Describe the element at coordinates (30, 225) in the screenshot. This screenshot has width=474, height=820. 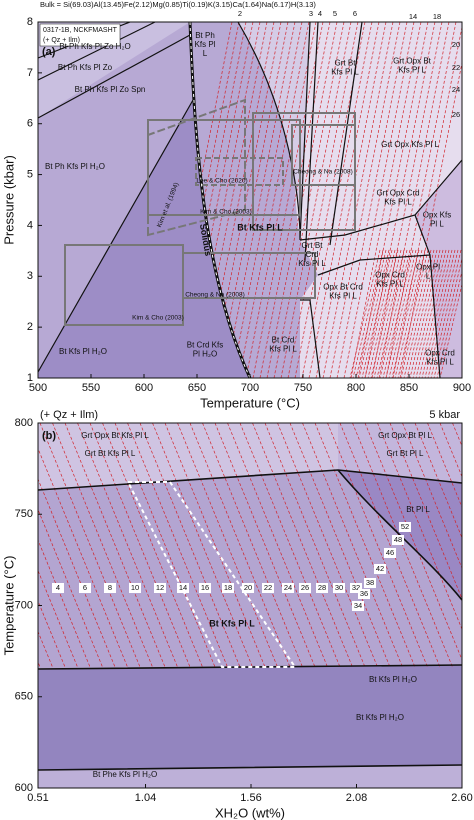
I see `y-tick-label: 4` at that location.